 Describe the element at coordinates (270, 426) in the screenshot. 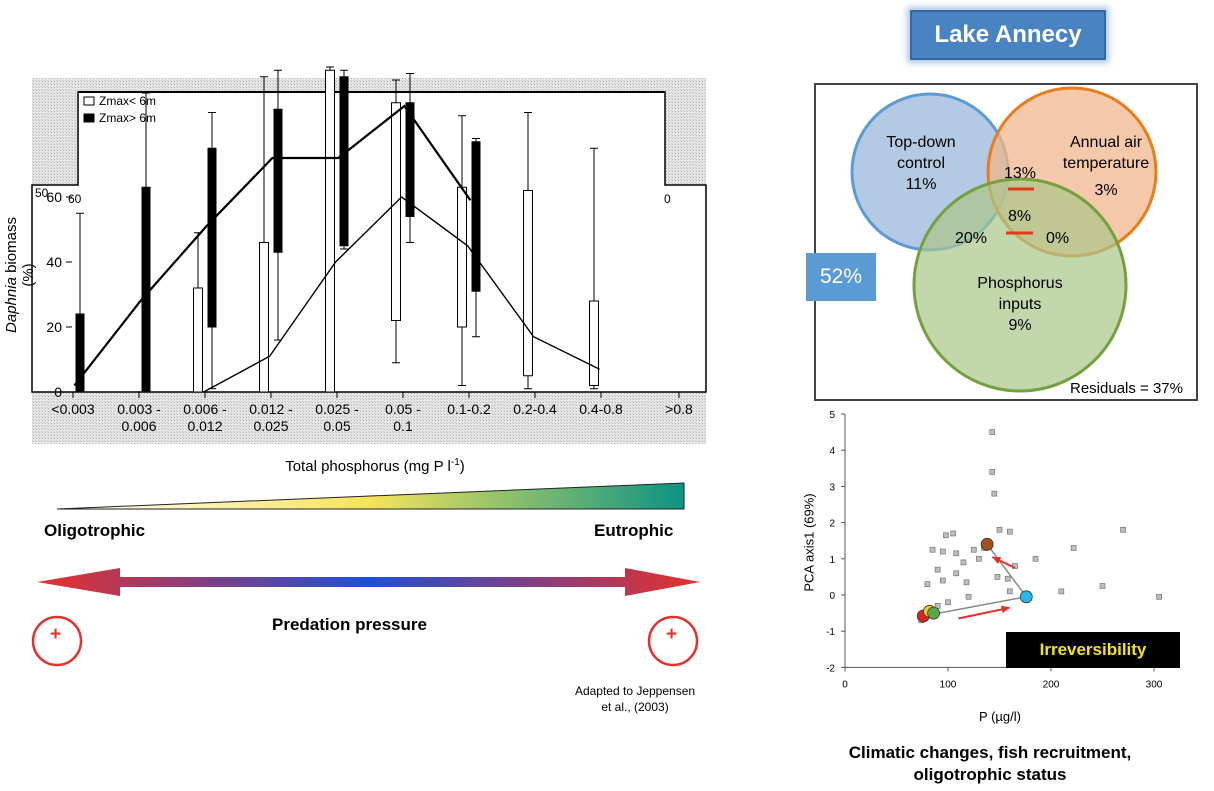

I see `x-tick-label: 0.025` at that location.